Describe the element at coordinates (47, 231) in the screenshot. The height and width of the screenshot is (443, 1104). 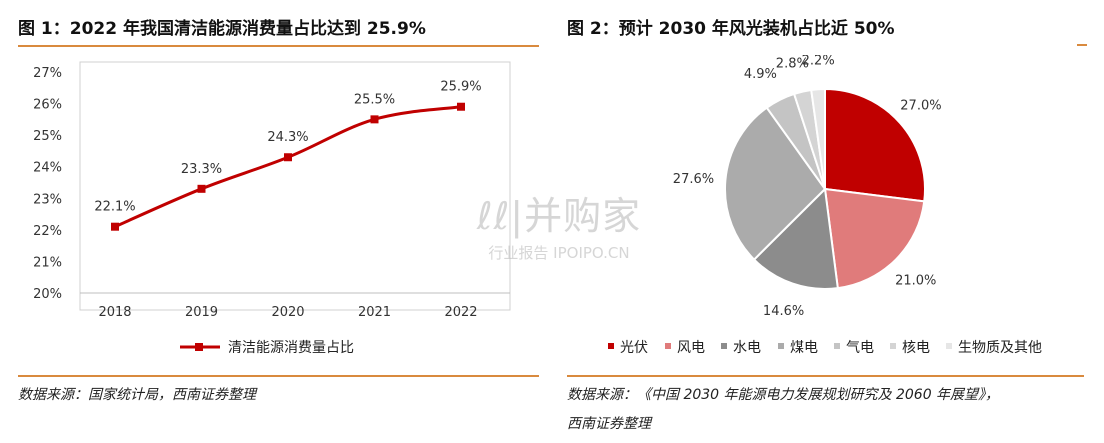
I see `y-tick-label: 22%` at that location.